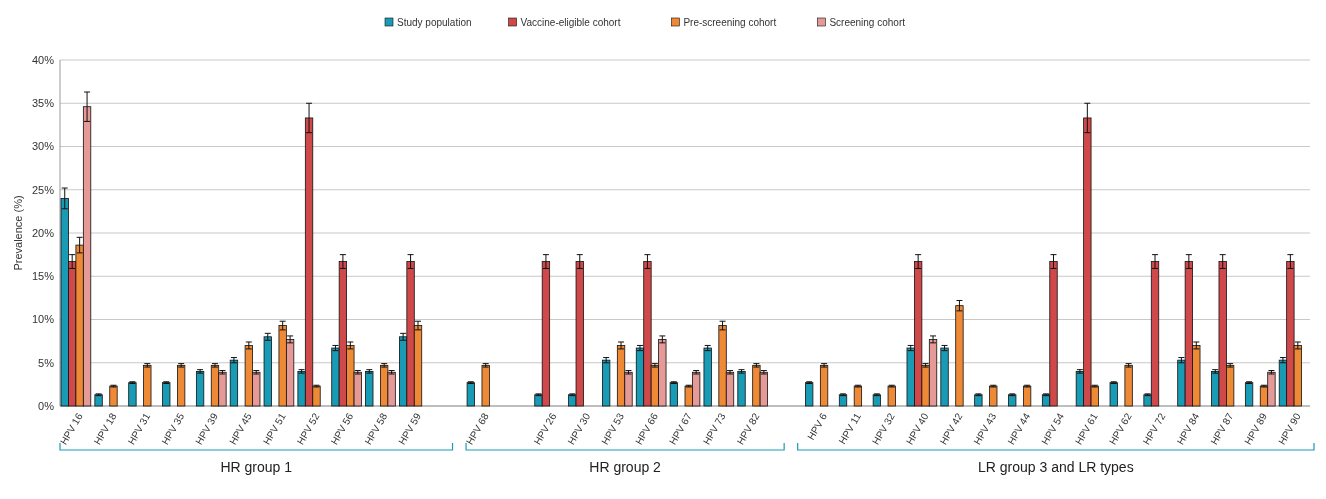 The width and height of the screenshot is (1326, 499). Describe the element at coordinates (46, 362) in the screenshot. I see `y-tick-label: 5%` at that location.